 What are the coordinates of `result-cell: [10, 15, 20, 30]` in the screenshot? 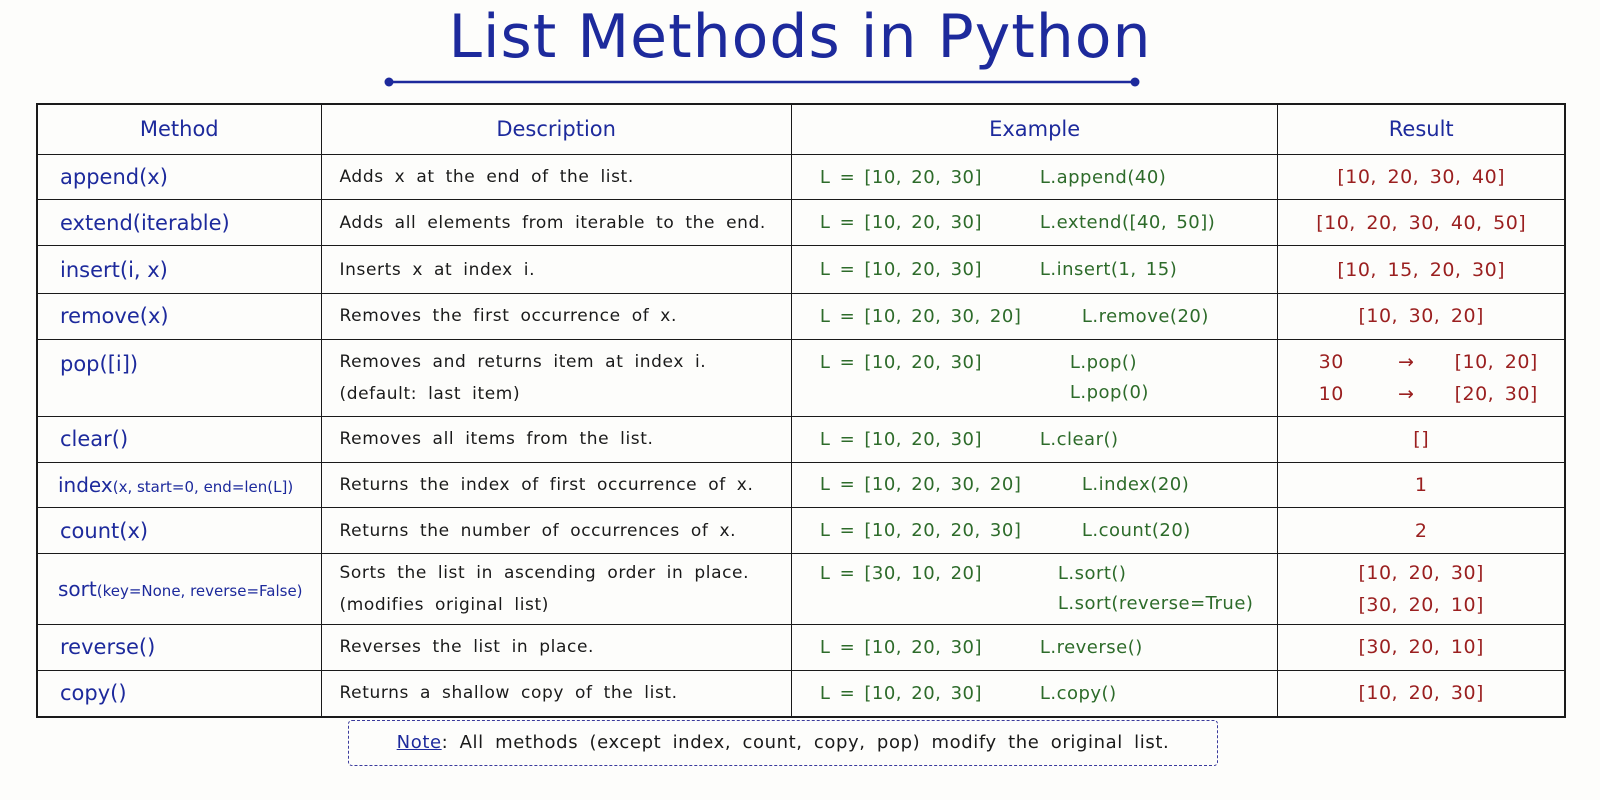 It's located at (1420, 269).